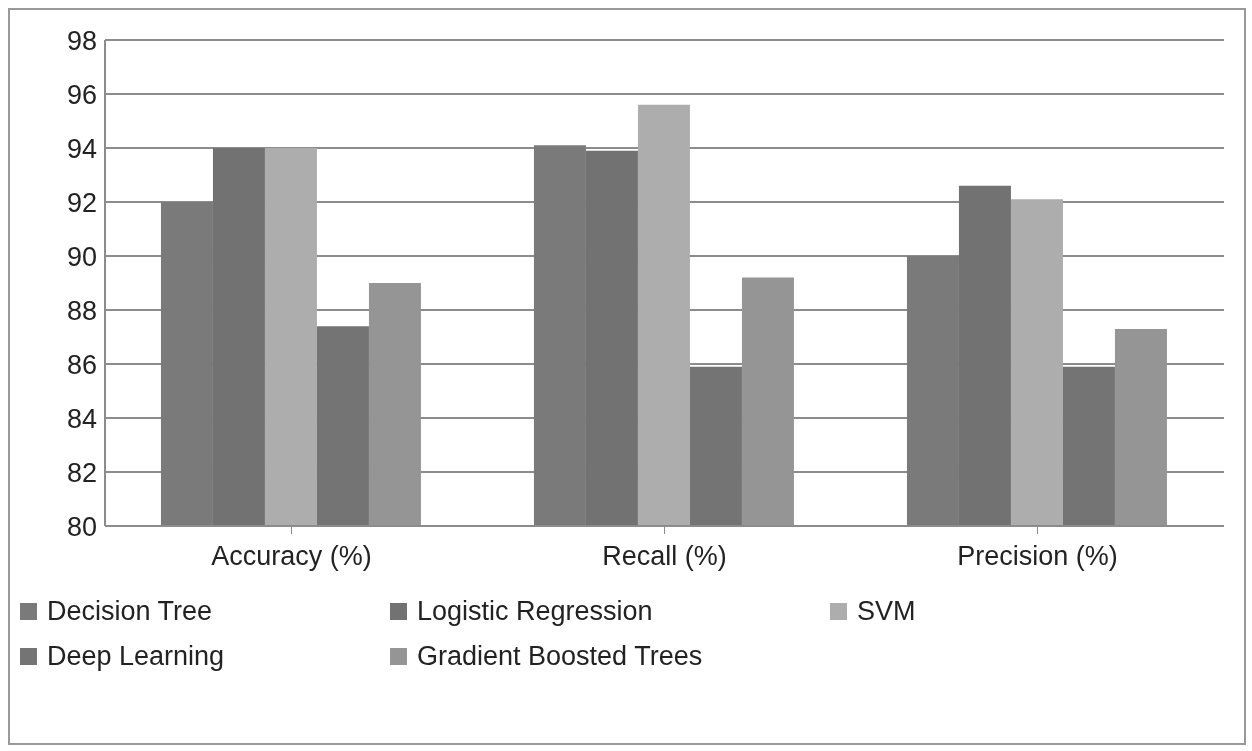  What do you see at coordinates (81, 94) in the screenshot?
I see `y-tick-label: 96` at bounding box center [81, 94].